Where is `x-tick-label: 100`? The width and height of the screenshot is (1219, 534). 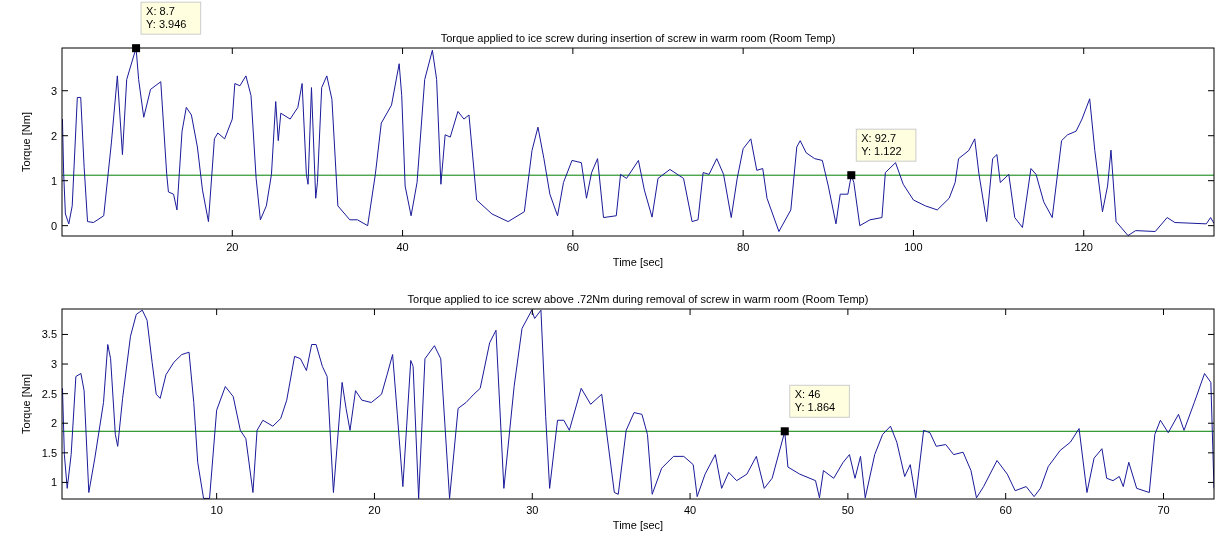 x-tick-label: 100 is located at coordinates (913, 247).